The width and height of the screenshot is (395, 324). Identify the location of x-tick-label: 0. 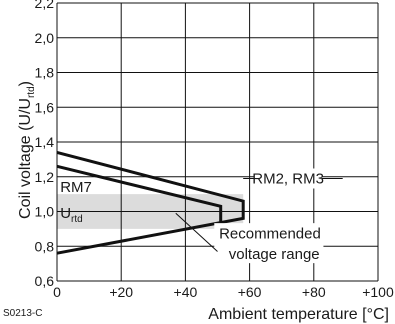
(57, 292).